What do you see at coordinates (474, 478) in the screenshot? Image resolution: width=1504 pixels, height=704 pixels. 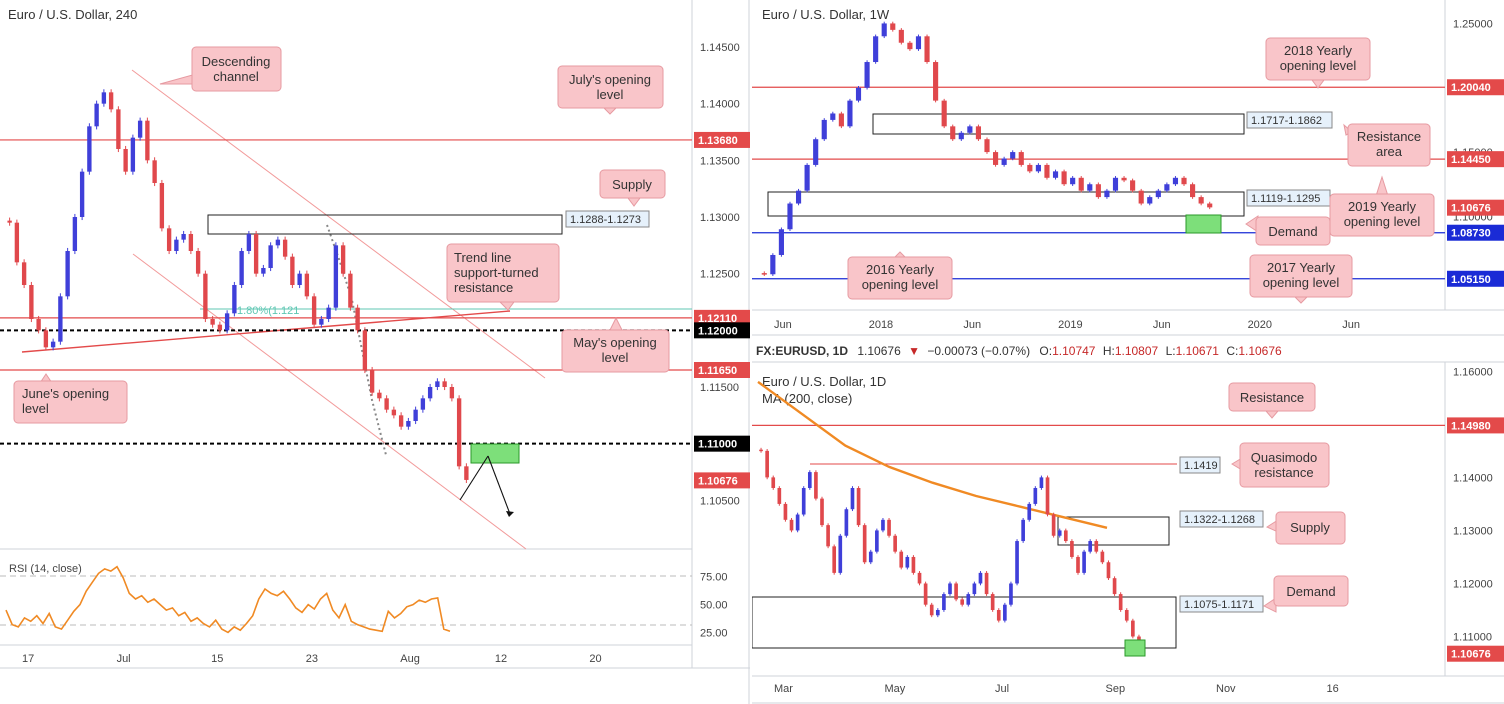 I see `projection-up-arrow` at bounding box center [474, 478].